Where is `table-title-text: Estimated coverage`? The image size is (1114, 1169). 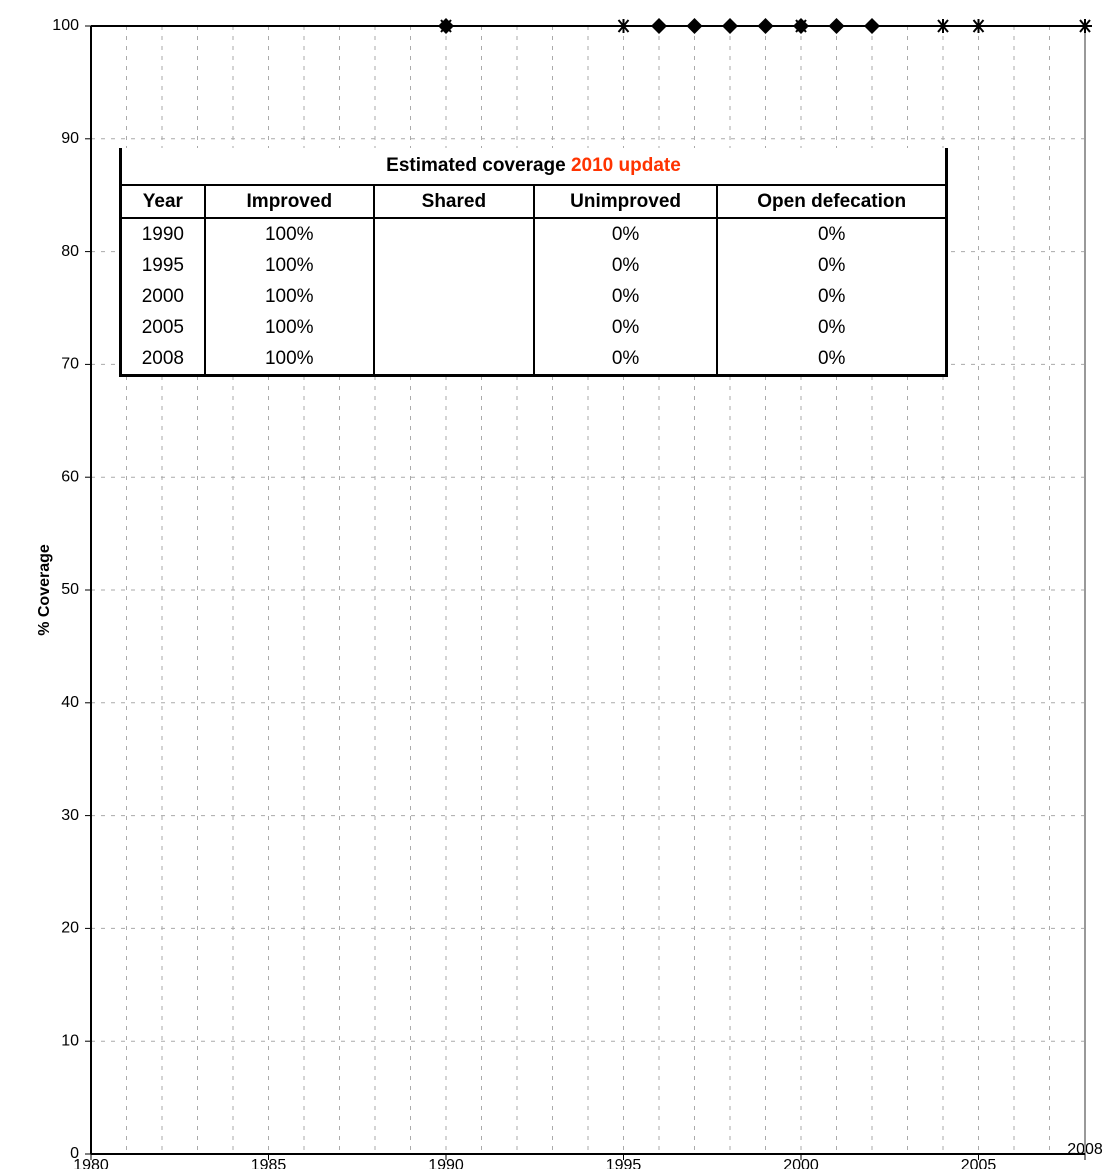 table-title-text: Estimated coverage is located at coordinates (478, 165).